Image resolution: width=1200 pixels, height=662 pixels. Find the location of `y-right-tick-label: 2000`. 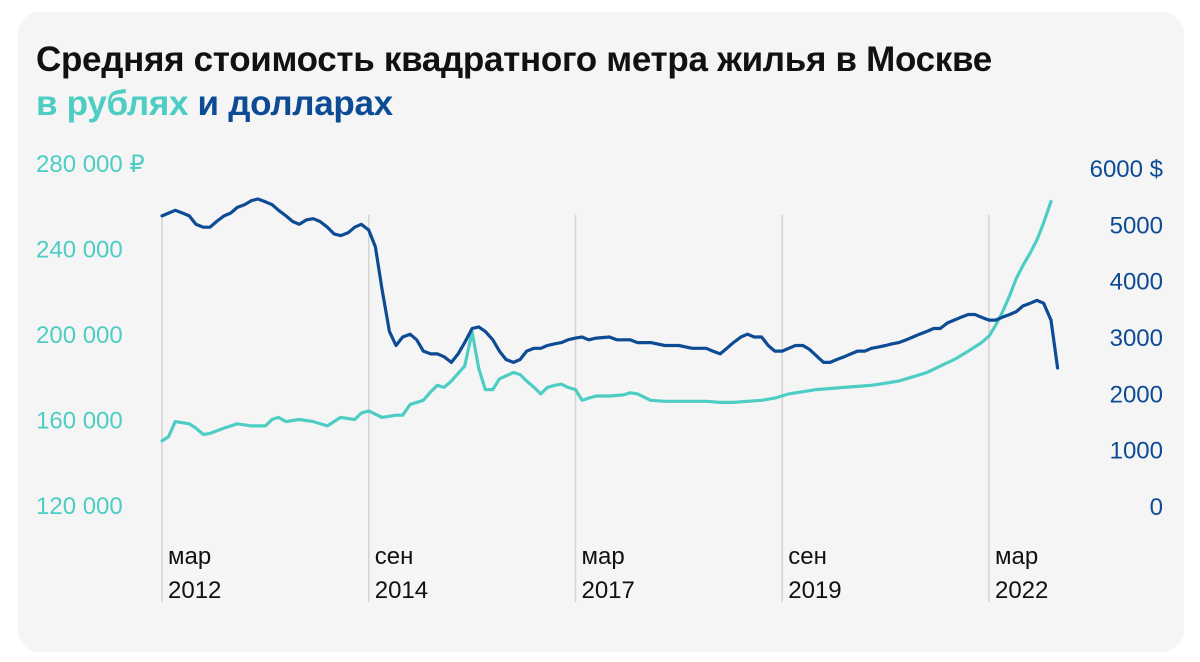

y-right-tick-label: 2000 is located at coordinates (1136, 394).